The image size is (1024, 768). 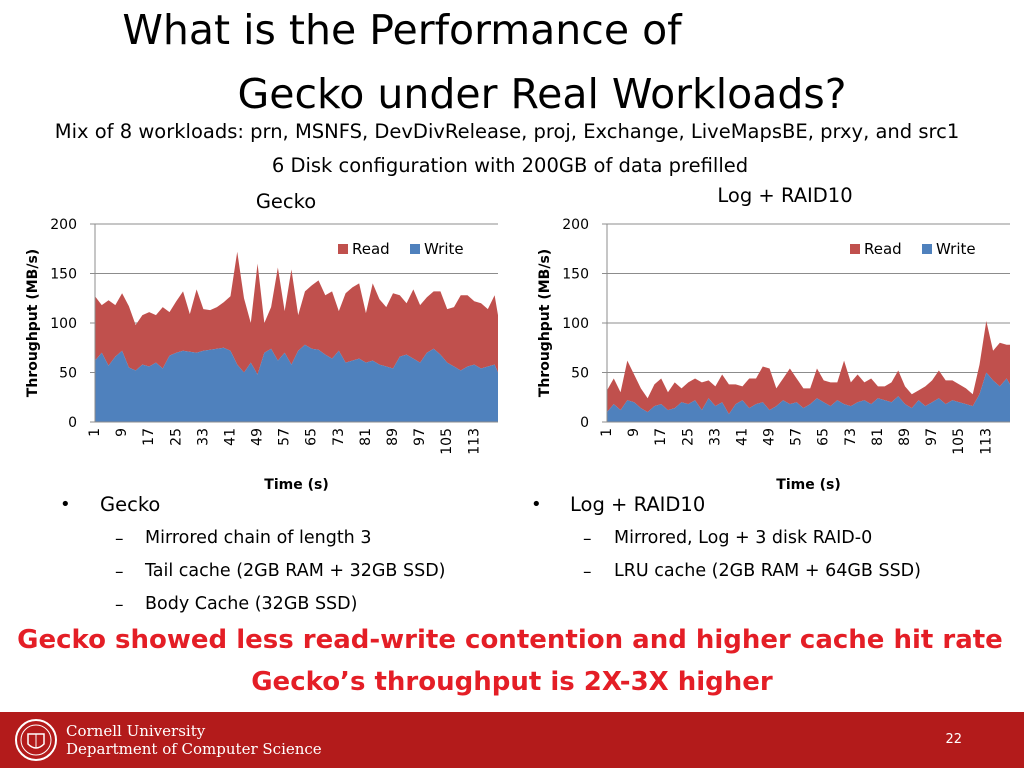 What do you see at coordinates (512, 682) in the screenshot?
I see `conclusion-line-2: Gecko’s throughput is 2X-3X higher` at bounding box center [512, 682].